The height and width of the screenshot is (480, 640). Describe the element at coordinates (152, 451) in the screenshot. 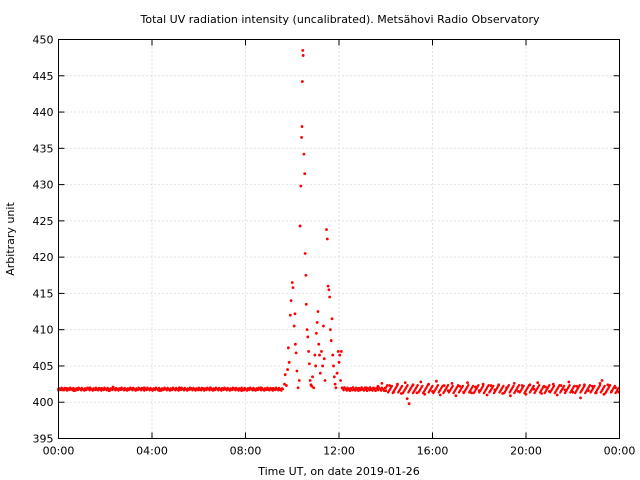

I see `x-tick-label: 04:00` at that location.